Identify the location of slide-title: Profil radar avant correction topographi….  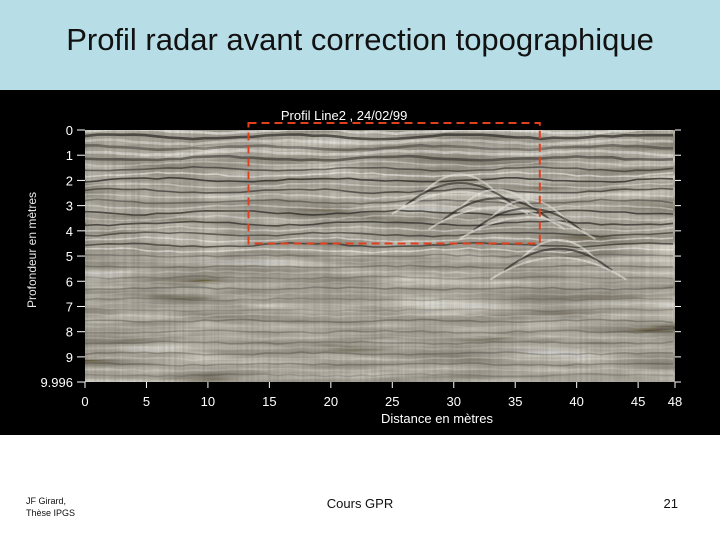
(360, 39).